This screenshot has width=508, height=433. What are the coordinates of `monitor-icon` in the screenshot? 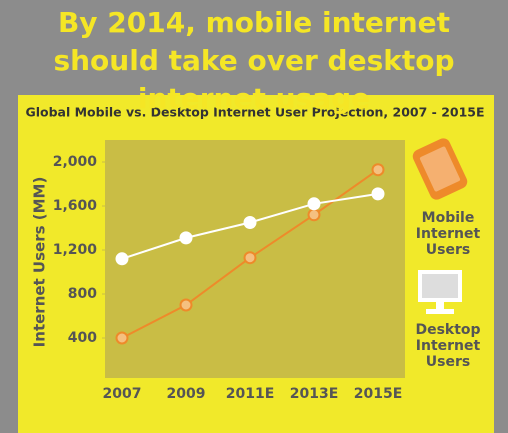 It's located at (440, 292).